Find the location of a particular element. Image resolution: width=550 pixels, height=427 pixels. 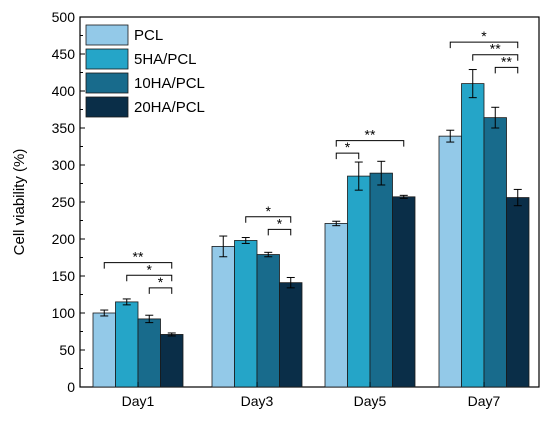

bar-5ha-pcl-day3 is located at coordinates (246, 314).